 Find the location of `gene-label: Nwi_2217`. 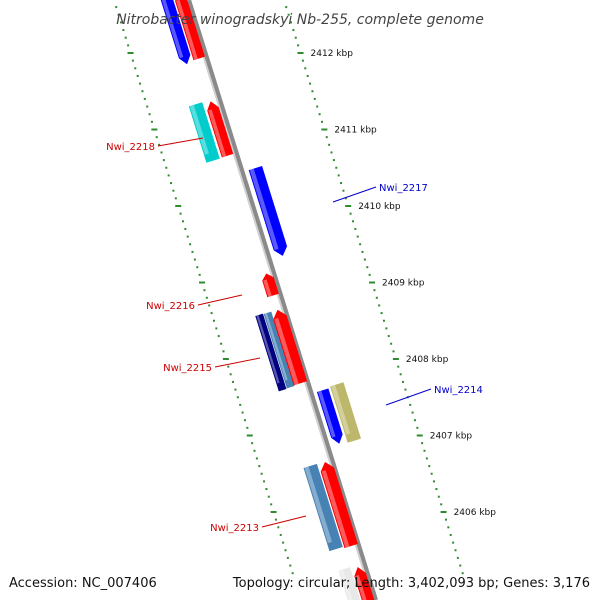

gene-label: Nwi_2217 is located at coordinates (403, 188).